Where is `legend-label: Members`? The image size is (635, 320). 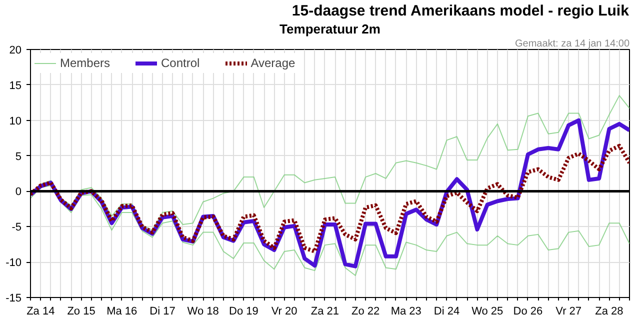 legend-label: Members is located at coordinates (85, 63).